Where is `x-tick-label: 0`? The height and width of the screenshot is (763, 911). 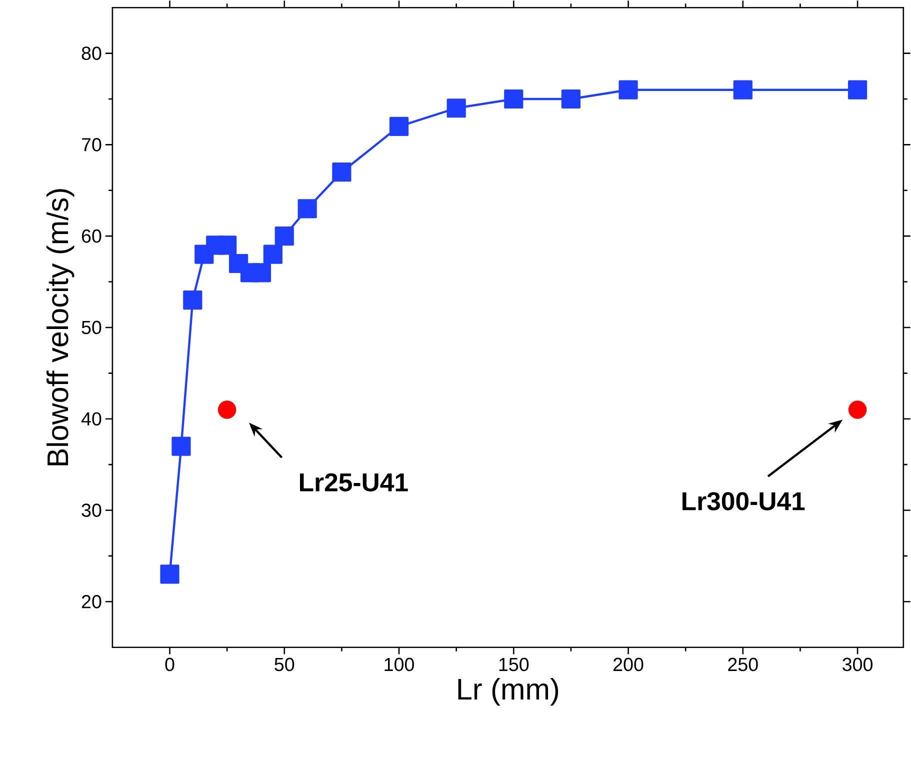
x-tick-label: 0 is located at coordinates (169, 665).